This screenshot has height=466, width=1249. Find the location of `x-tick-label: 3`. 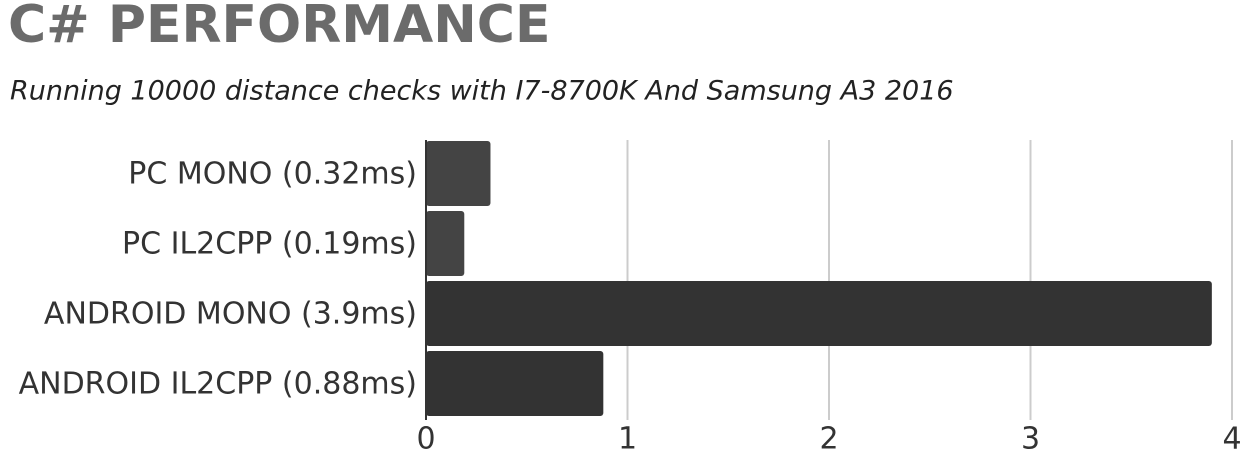

x-tick-label: 3 is located at coordinates (1030, 439).